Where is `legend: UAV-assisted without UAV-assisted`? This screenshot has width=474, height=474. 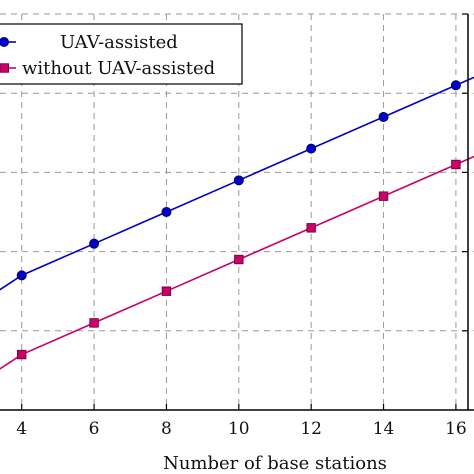
legend: UAV-assisted without UAV-assisted is located at coordinates (121, 54).